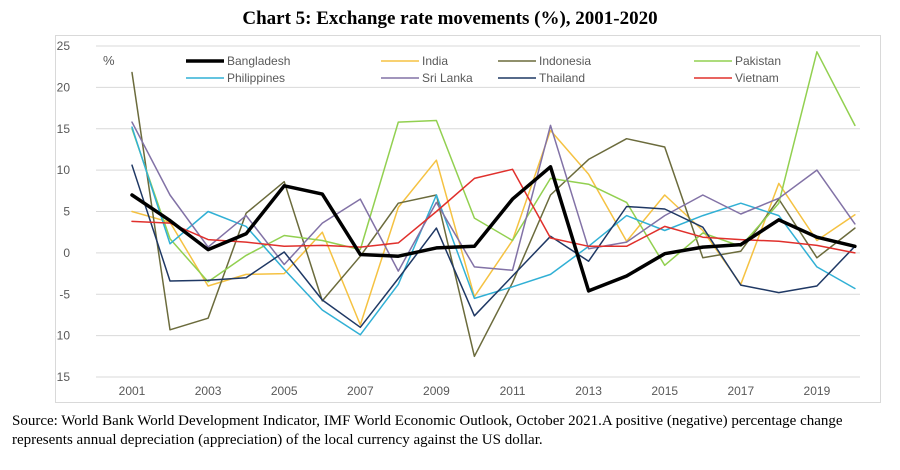  Describe the element at coordinates (758, 61) in the screenshot. I see `legend-label: Pakistan` at that location.